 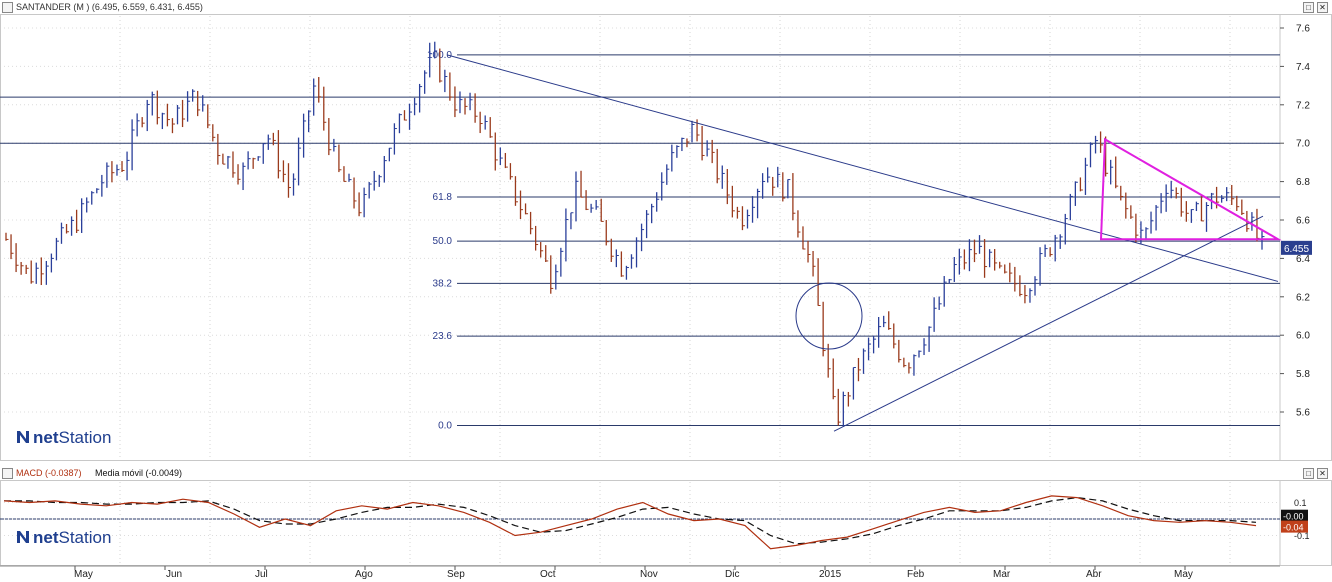 I want to click on signal-value-label: -0.00, so click(x=1293, y=517).